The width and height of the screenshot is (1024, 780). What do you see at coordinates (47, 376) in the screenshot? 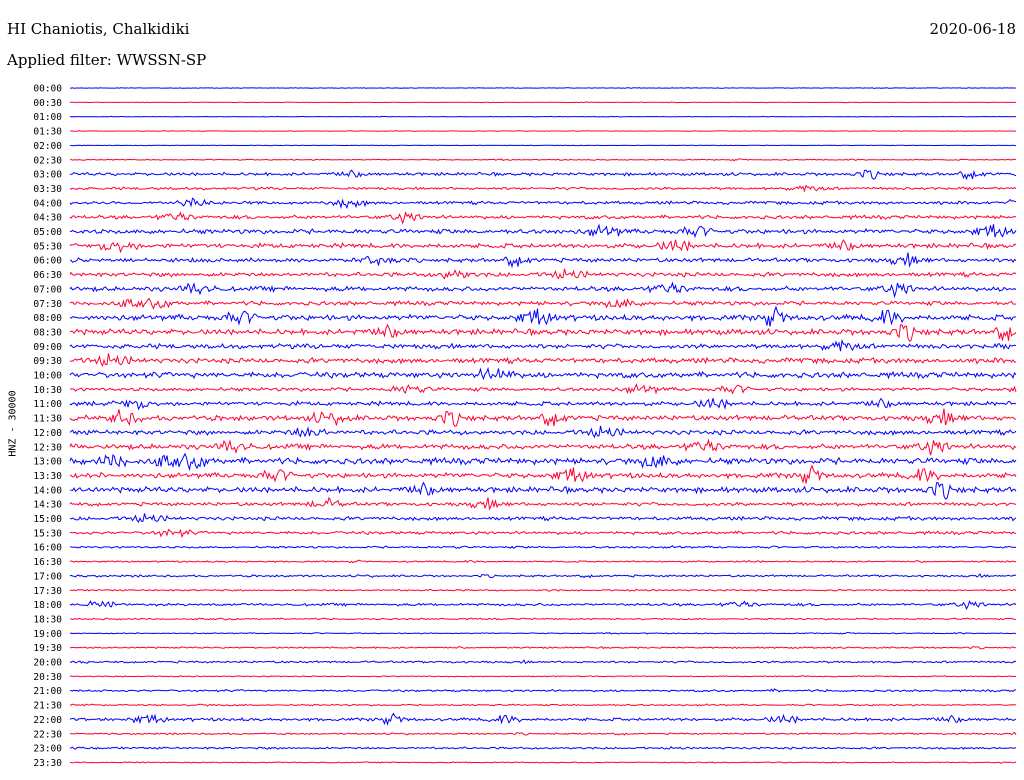
I see `time-tick-label: 10:00` at bounding box center [47, 376].